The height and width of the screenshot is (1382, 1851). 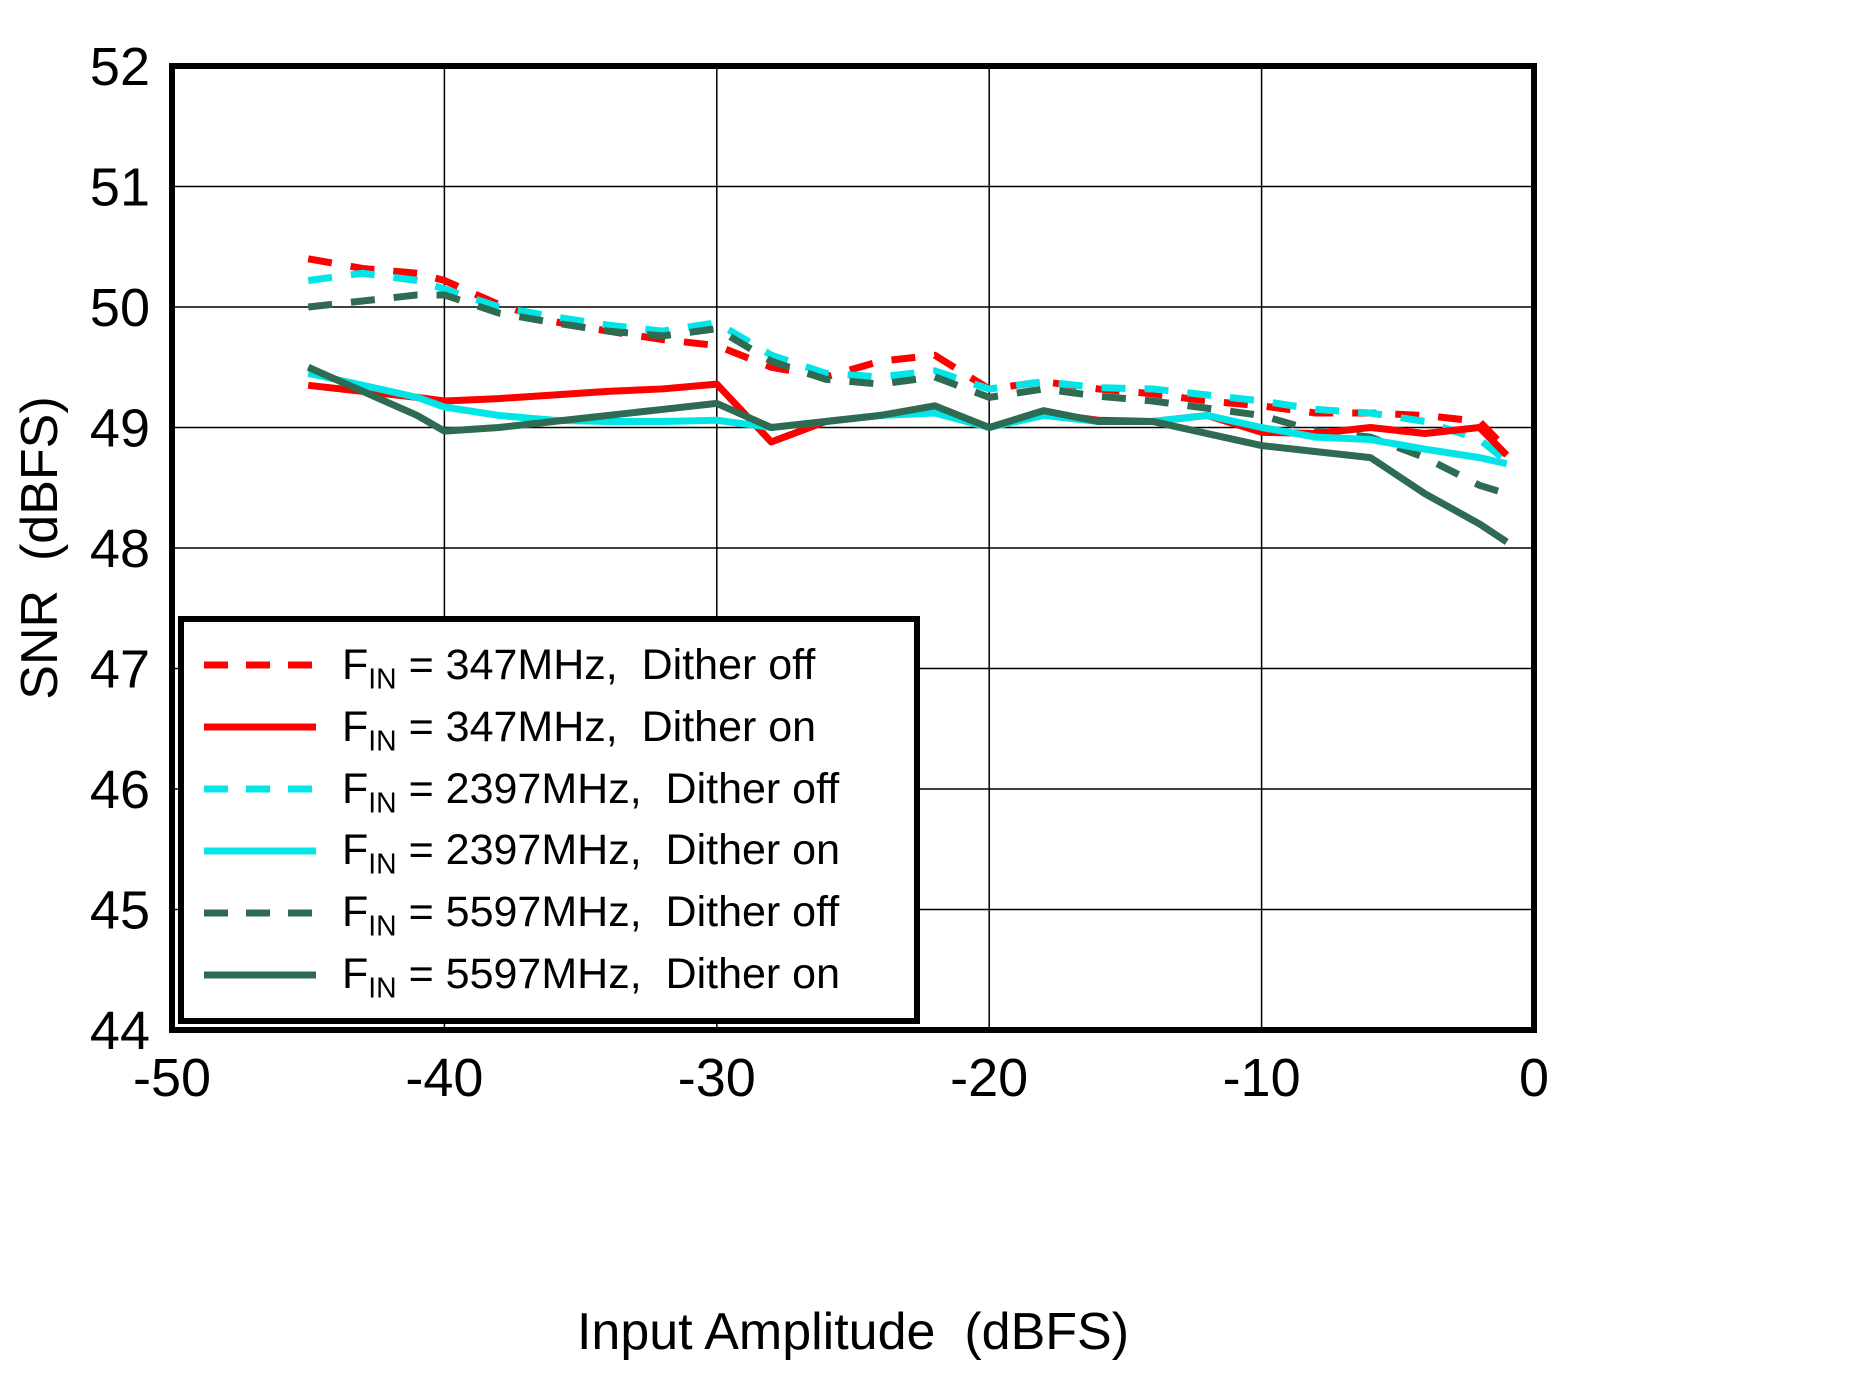 What do you see at coordinates (120, 67) in the screenshot?
I see `y-tick-label: 52` at bounding box center [120, 67].